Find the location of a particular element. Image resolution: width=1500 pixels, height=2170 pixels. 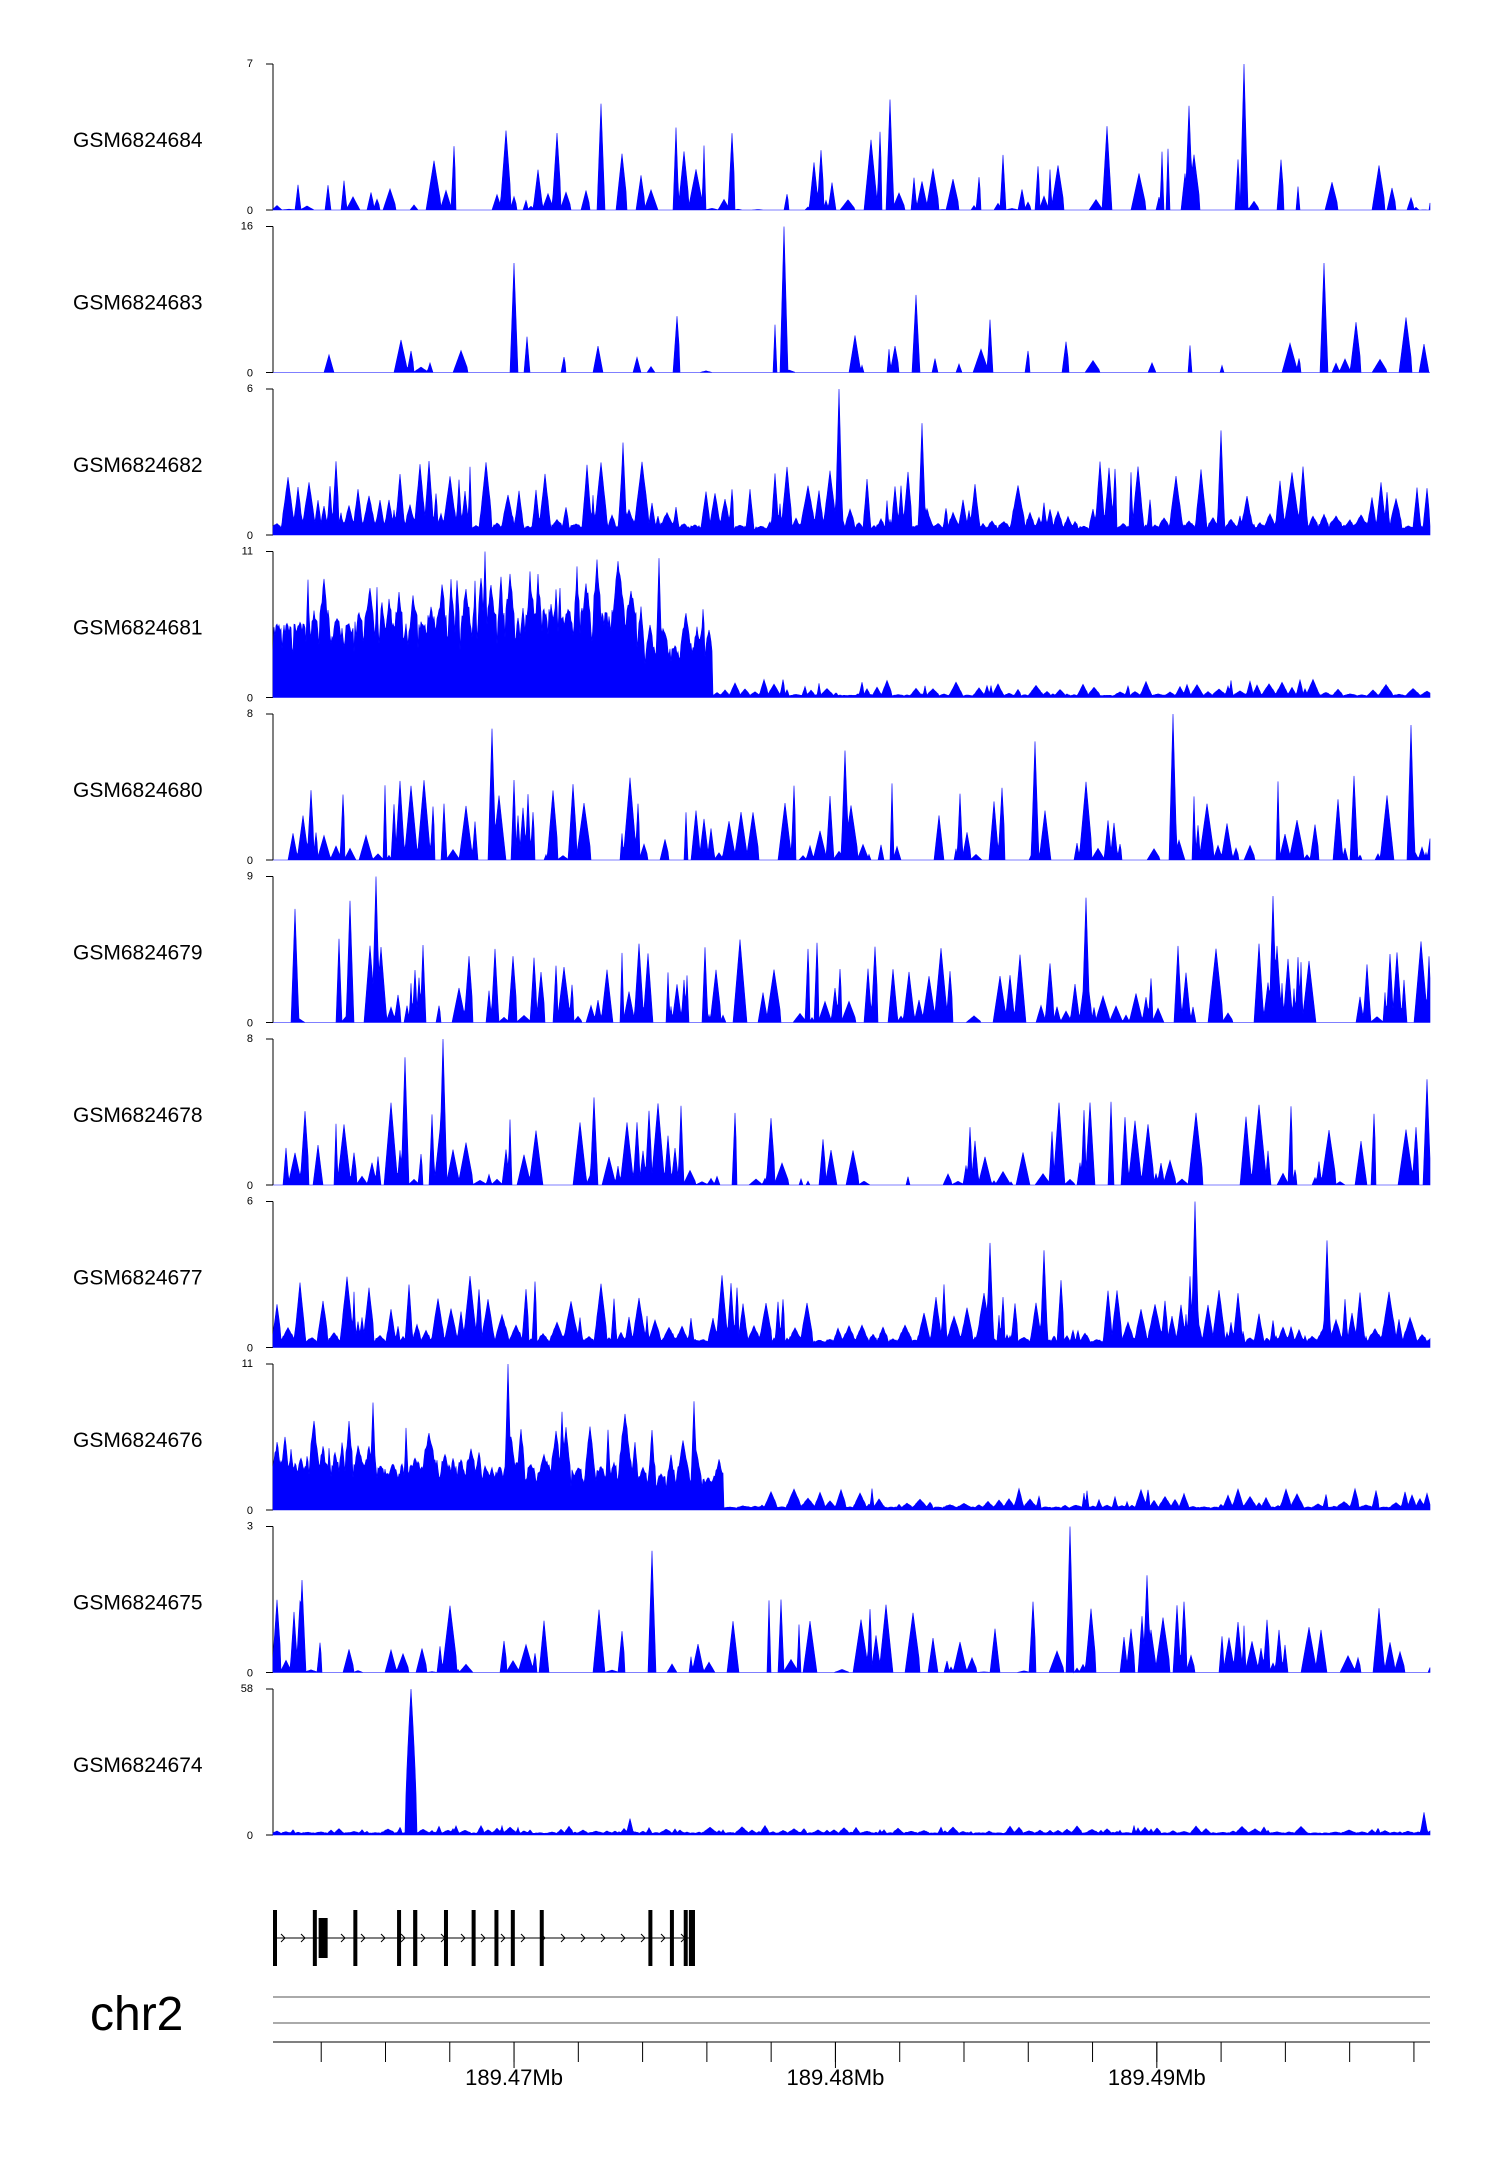

chromosome-axis: chr2 189.47Mb 189.48Mb 189.49Mb is located at coordinates (760, 2039).